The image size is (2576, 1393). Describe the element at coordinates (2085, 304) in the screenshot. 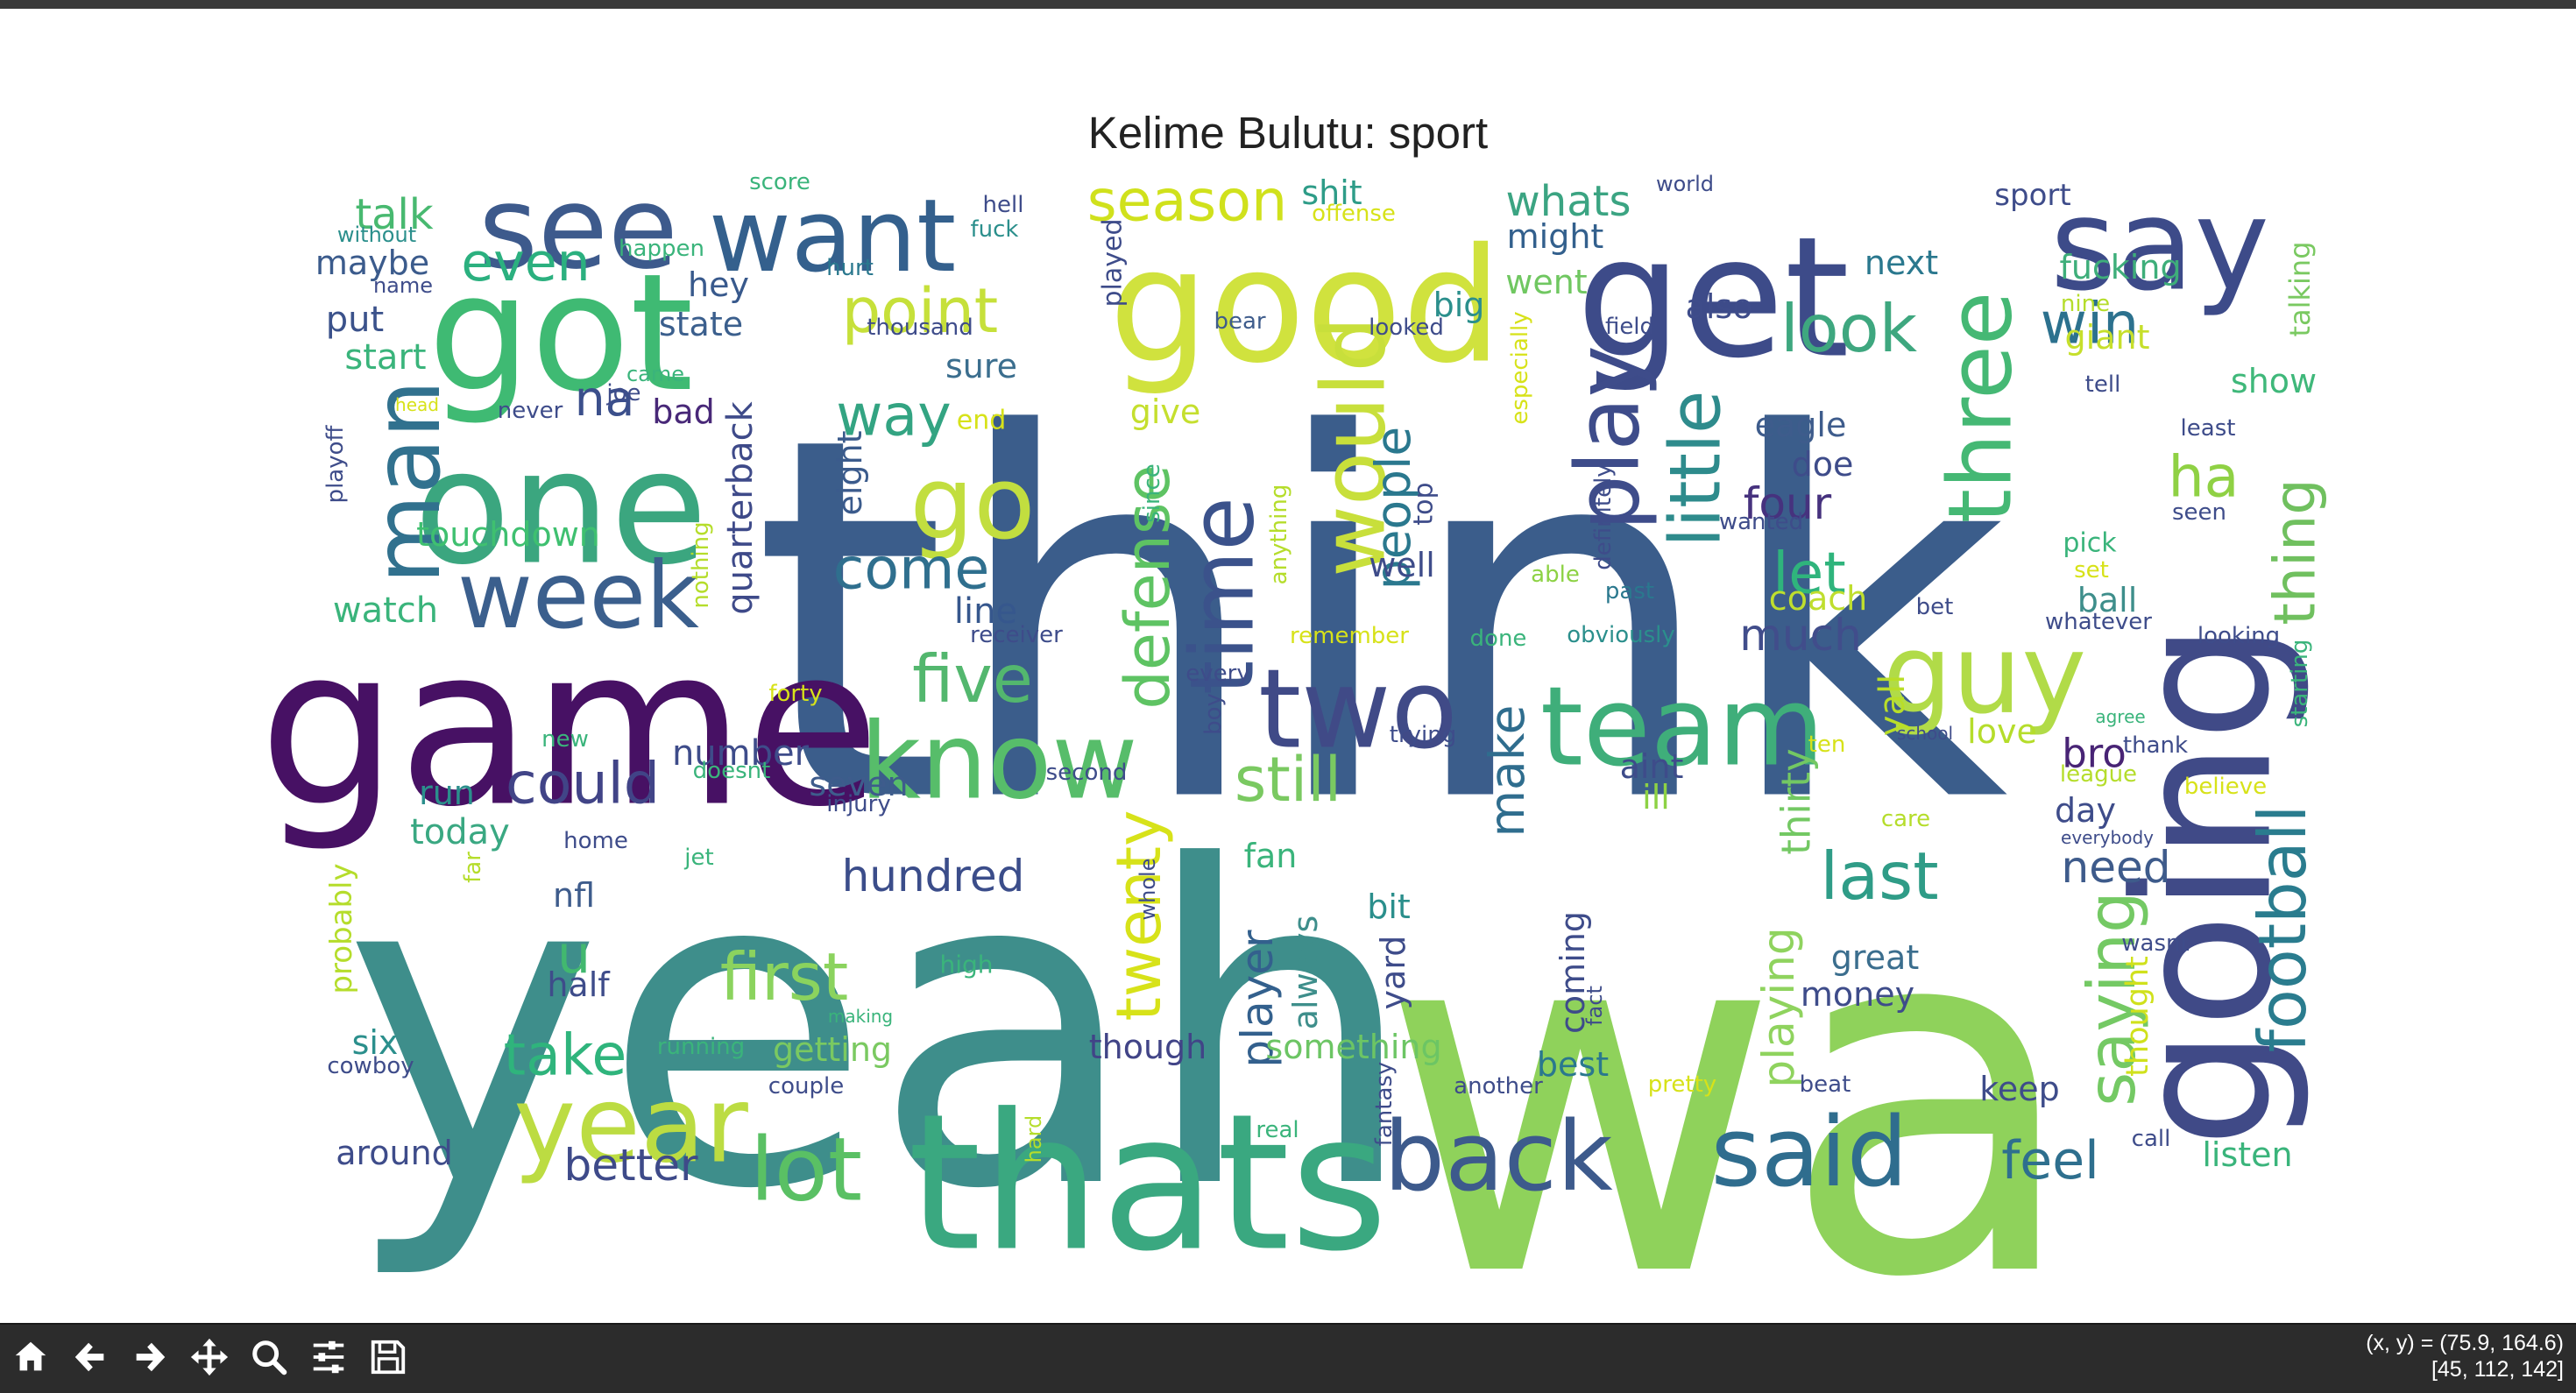

I see `word-nine: nine` at that location.